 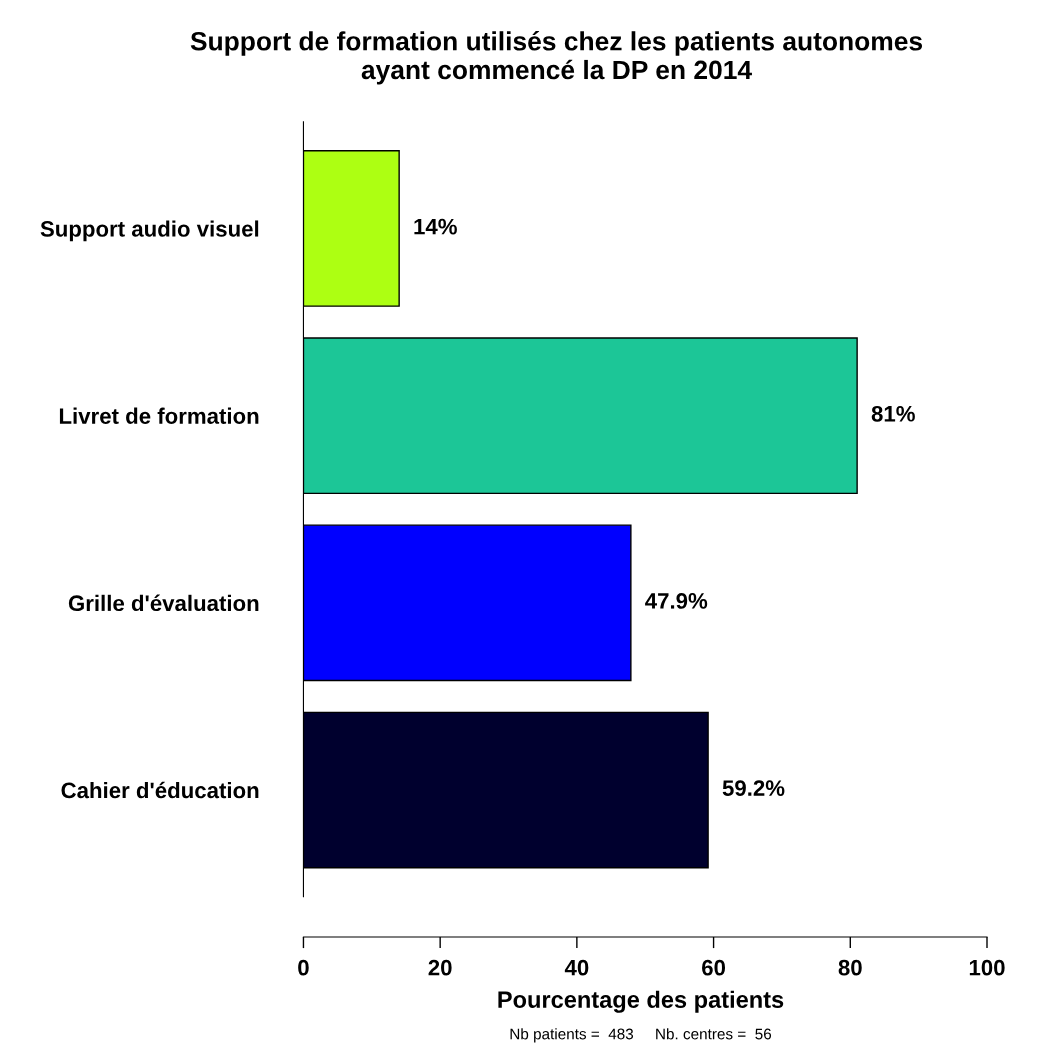 What do you see at coordinates (163, 603) in the screenshot?
I see `y-tick-label: Grille d'évaluation` at bounding box center [163, 603].